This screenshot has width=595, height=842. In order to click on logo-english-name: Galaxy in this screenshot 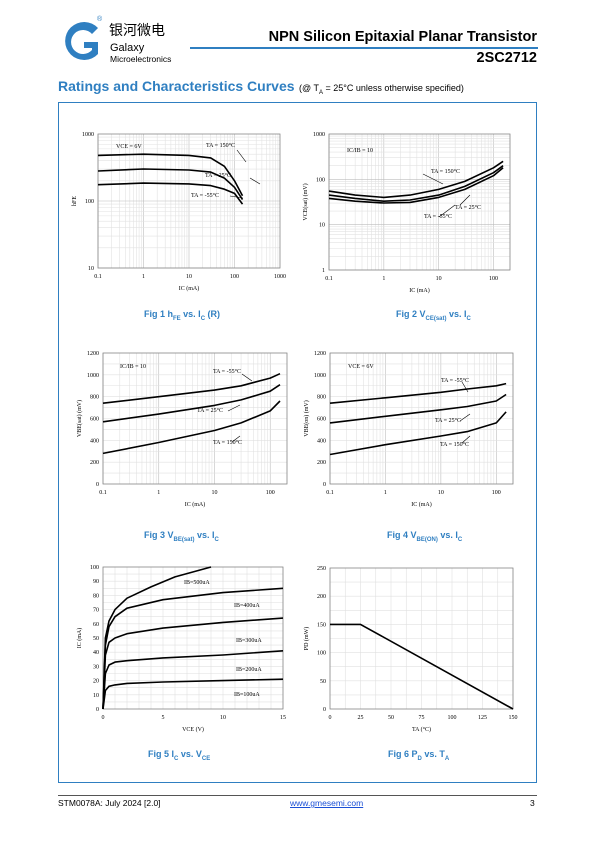, I will do `click(127, 48)`.